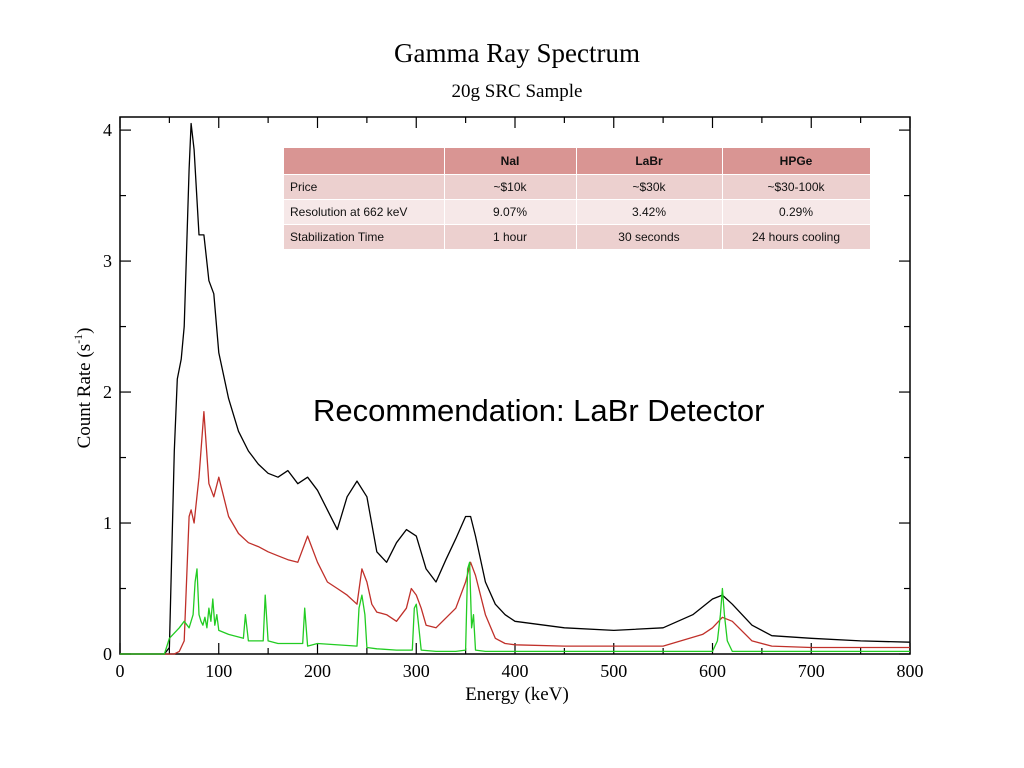  I want to click on table-row-resolution: Resolution at 662 keV 9.07% 3.42% 0.29%, so click(577, 212).